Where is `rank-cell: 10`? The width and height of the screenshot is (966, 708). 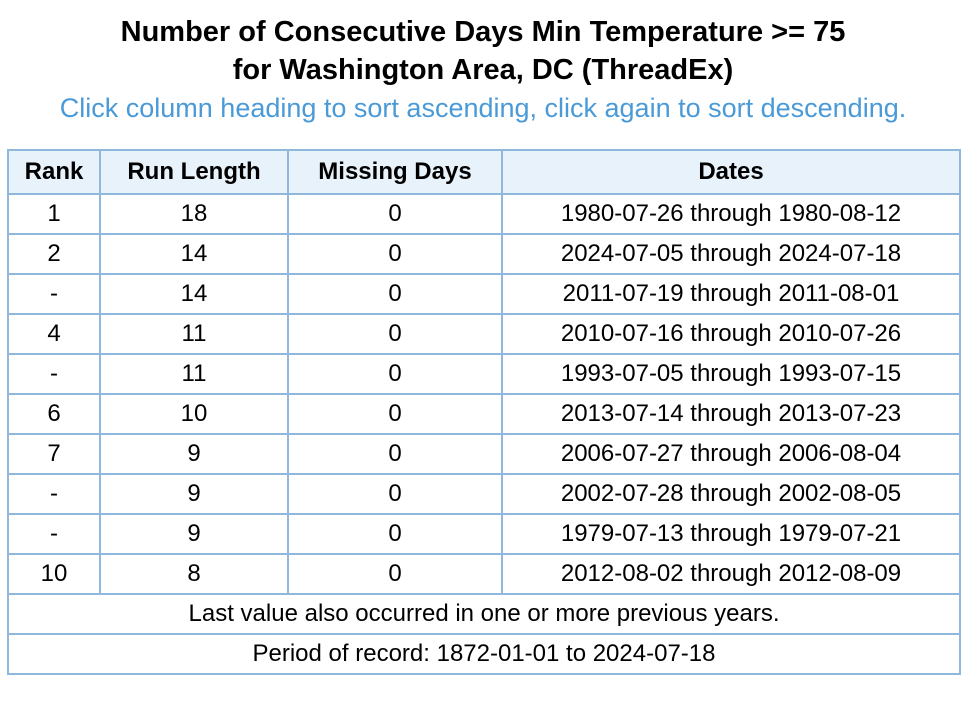 rank-cell: 10 is located at coordinates (54, 574).